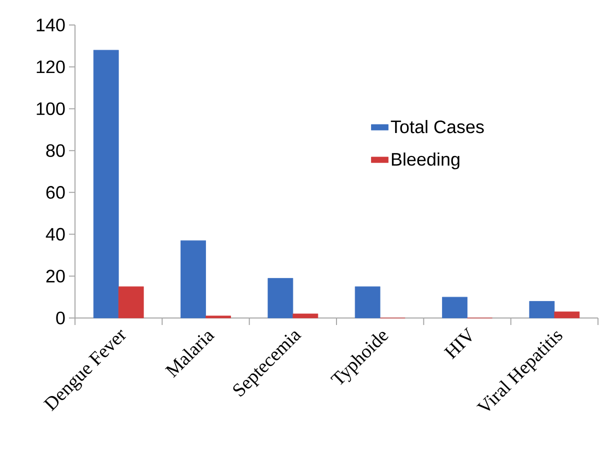  Describe the element at coordinates (50, 109) in the screenshot. I see `y-tick-label: 100` at that location.